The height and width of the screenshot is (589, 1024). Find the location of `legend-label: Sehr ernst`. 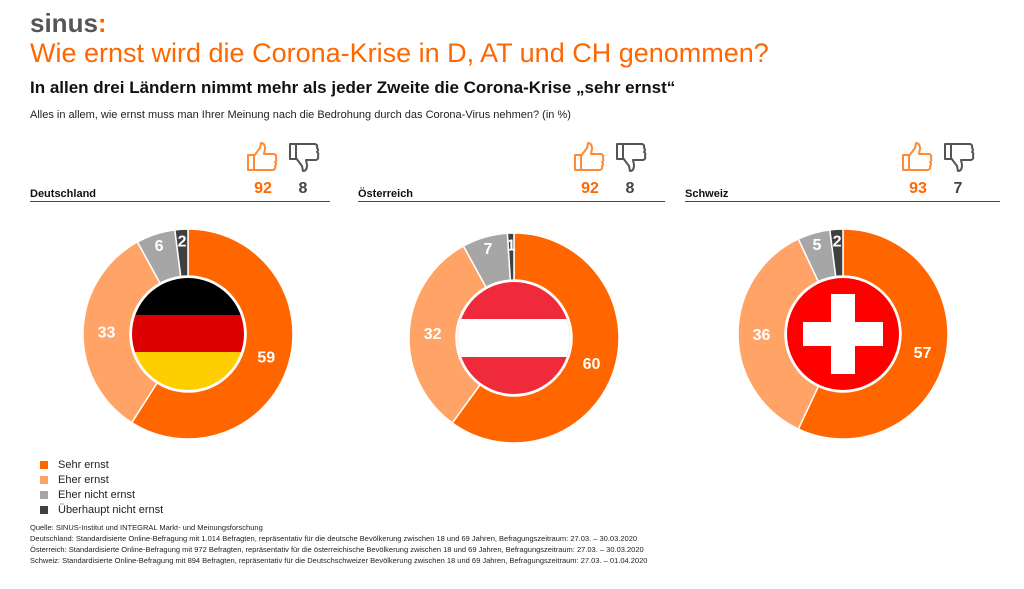

legend-label: Sehr ernst is located at coordinates (83, 465).